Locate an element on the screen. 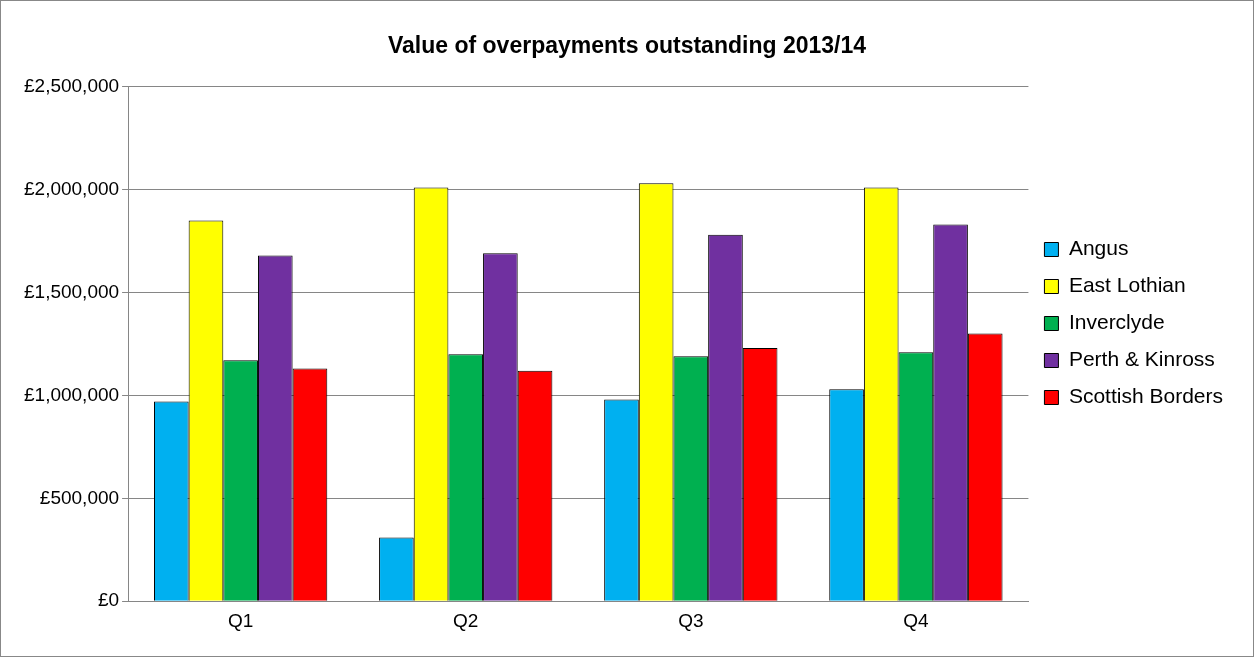 The image size is (1254, 657). chart-title: Value of overpayments outstanding 2013/14 is located at coordinates (627, 45).